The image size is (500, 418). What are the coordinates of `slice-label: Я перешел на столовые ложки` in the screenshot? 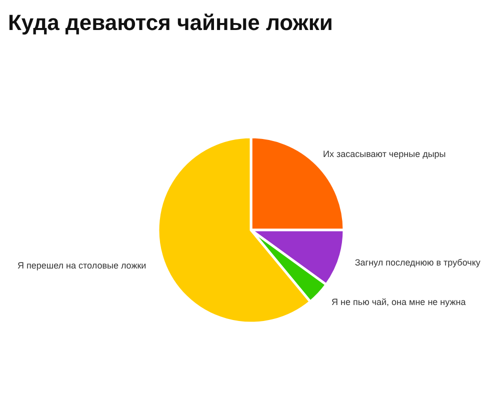 It's located at (81, 265).